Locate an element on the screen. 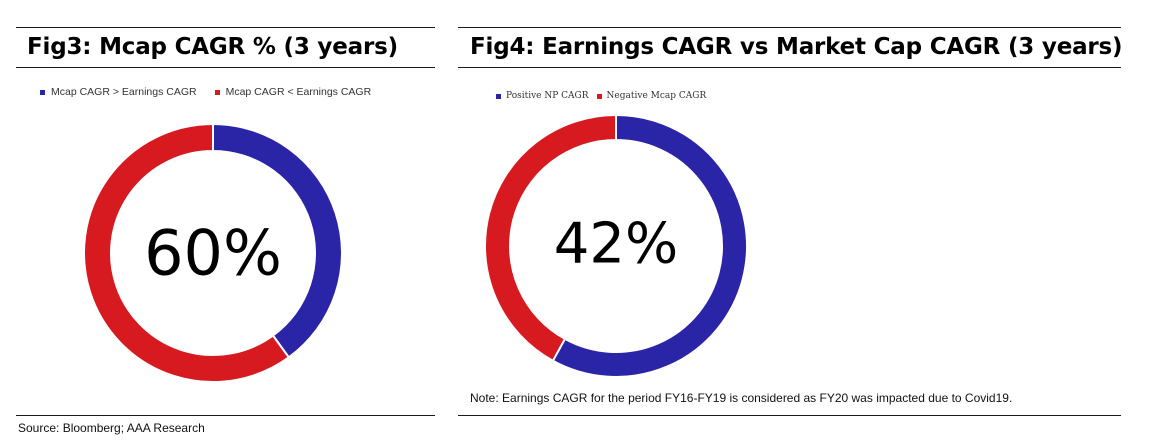 The width and height of the screenshot is (1156, 441). source-note: Source: Bloomberg; AAA Research is located at coordinates (111, 428).